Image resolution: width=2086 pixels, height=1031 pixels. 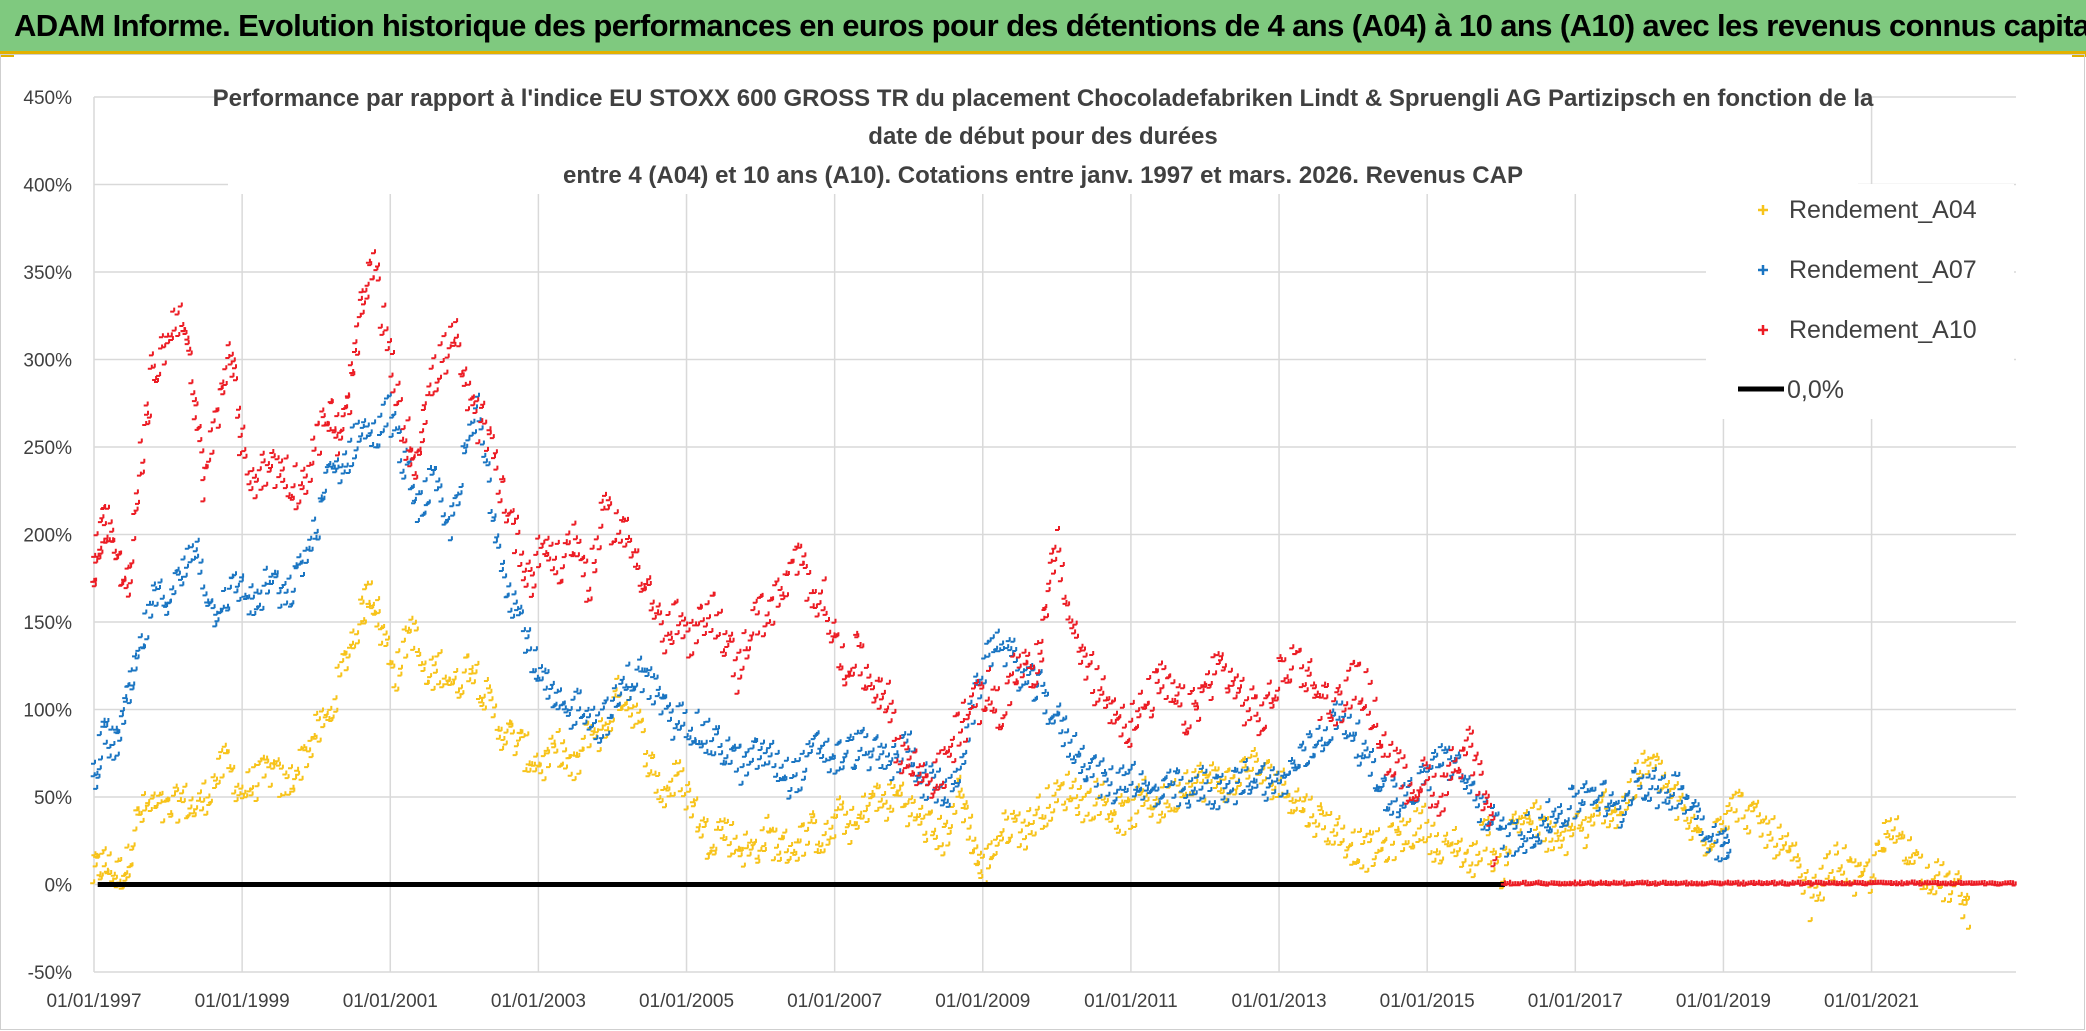 I want to click on y-tick-label: 50%, so click(x=53, y=798).